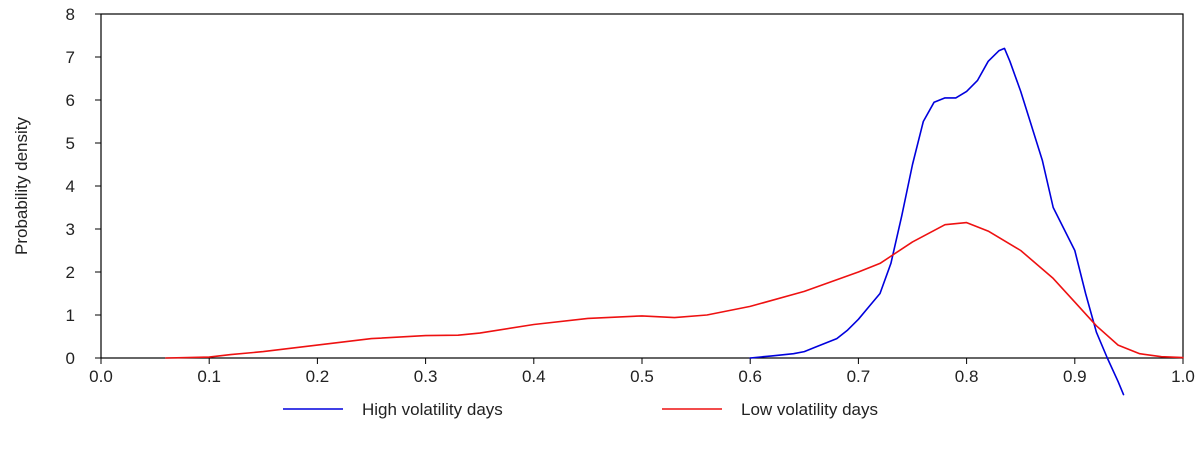  Describe the element at coordinates (432, 409) in the screenshot. I see `legend-label: High volatility days` at that location.